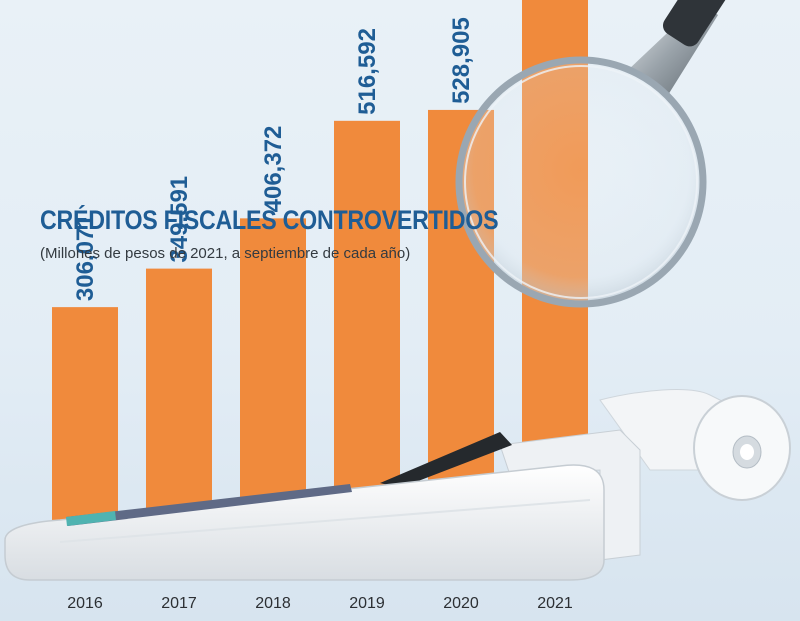 The width and height of the screenshot is (800, 621). What do you see at coordinates (555, 603) in the screenshot?
I see `year-label-2021: 2021` at bounding box center [555, 603].